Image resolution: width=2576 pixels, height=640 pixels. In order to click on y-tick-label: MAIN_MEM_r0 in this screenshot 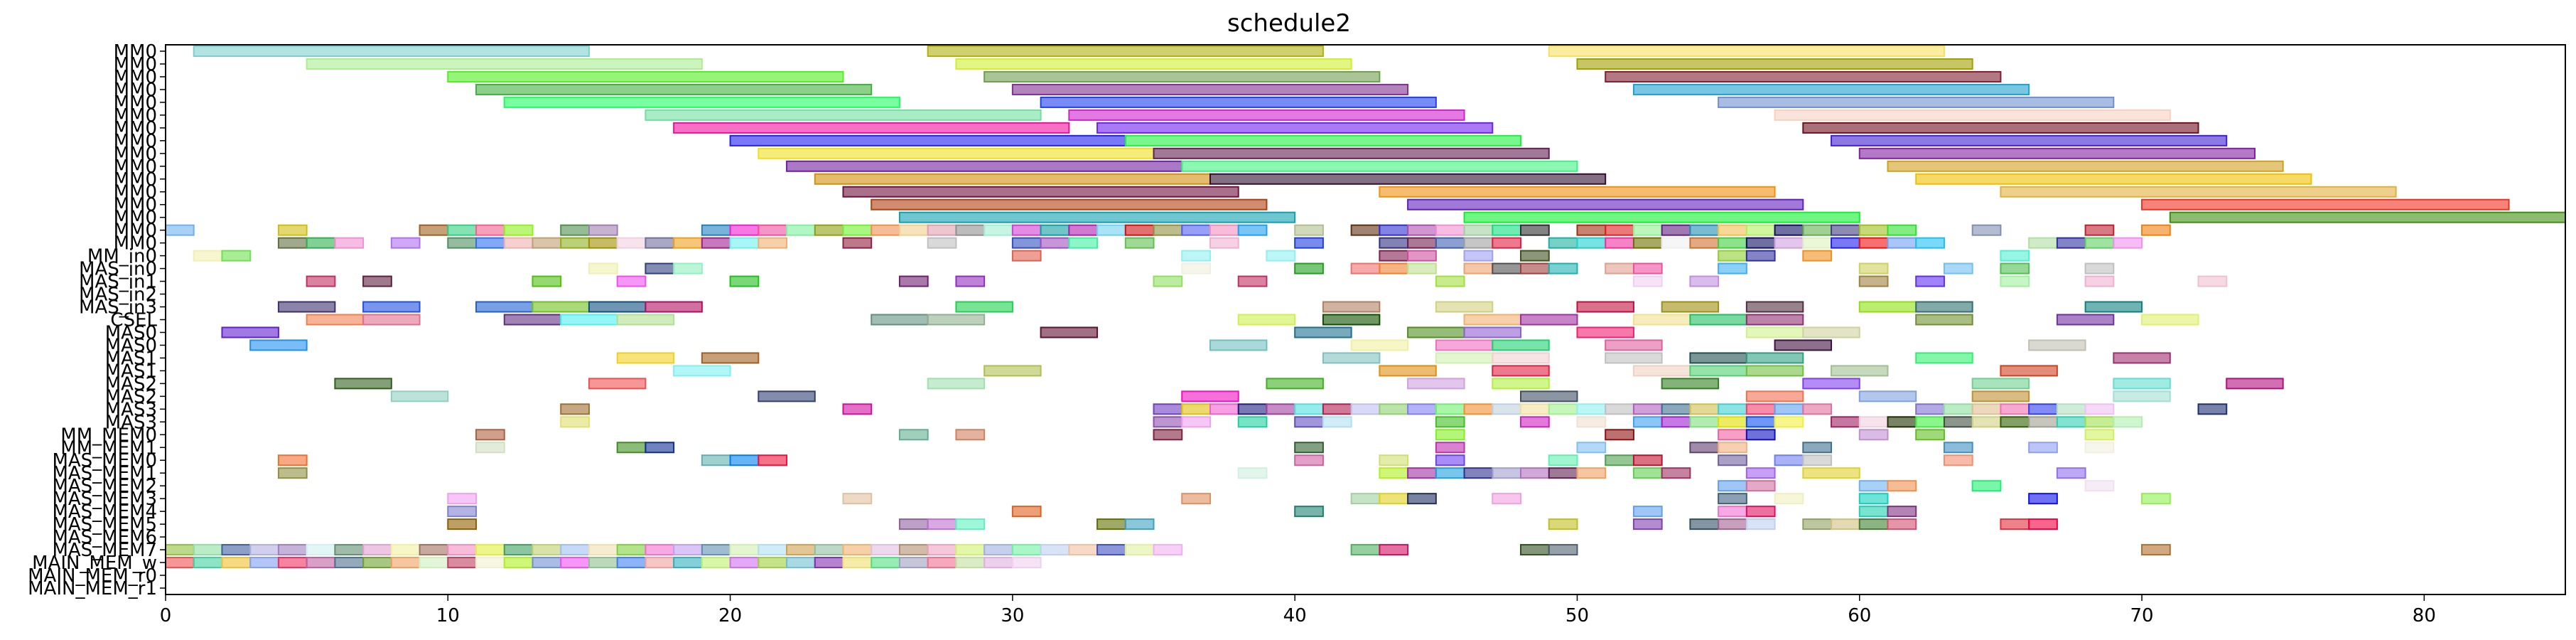, I will do `click(93, 576)`.